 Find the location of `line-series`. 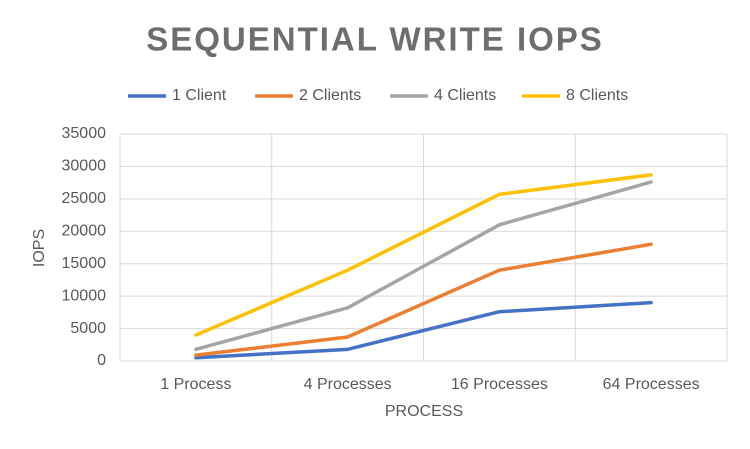

line-series is located at coordinates (423, 330).